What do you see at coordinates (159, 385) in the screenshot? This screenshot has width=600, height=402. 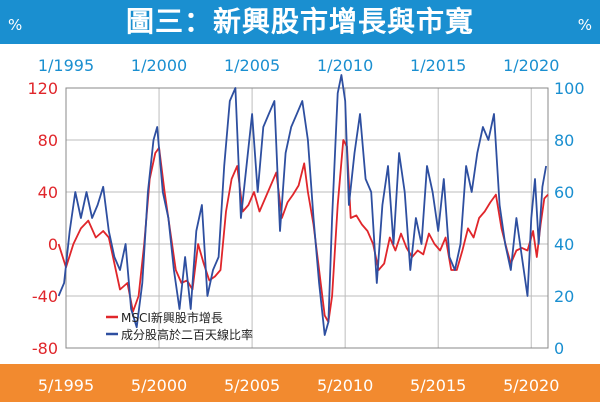 I see `x-bottom-tick-label: 5/2000` at bounding box center [159, 385].